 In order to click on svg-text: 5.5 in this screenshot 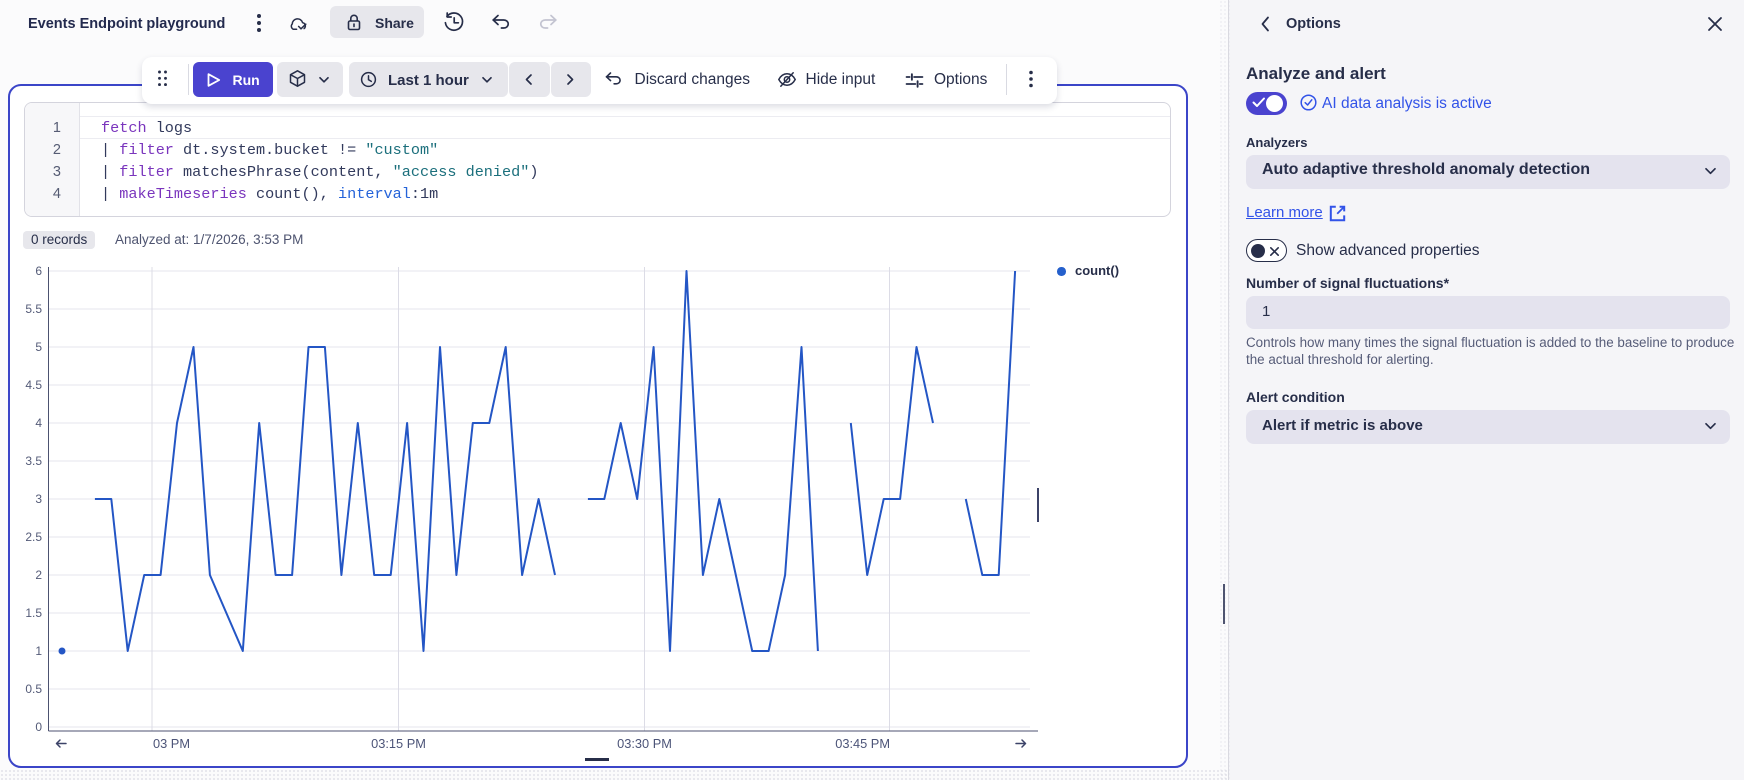, I will do `click(33, 309)`.